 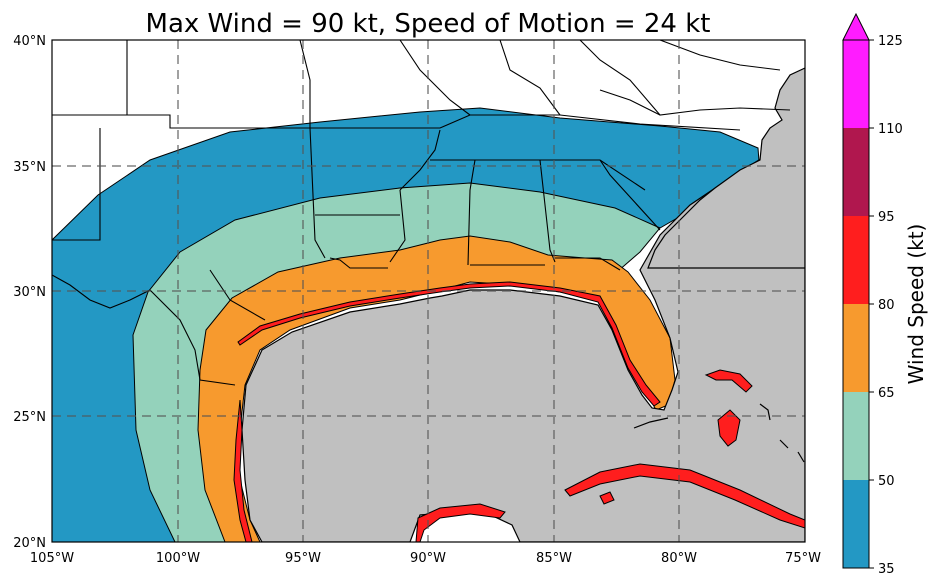 I want to click on colorbar-tick-label-125: 125, so click(x=890, y=41).